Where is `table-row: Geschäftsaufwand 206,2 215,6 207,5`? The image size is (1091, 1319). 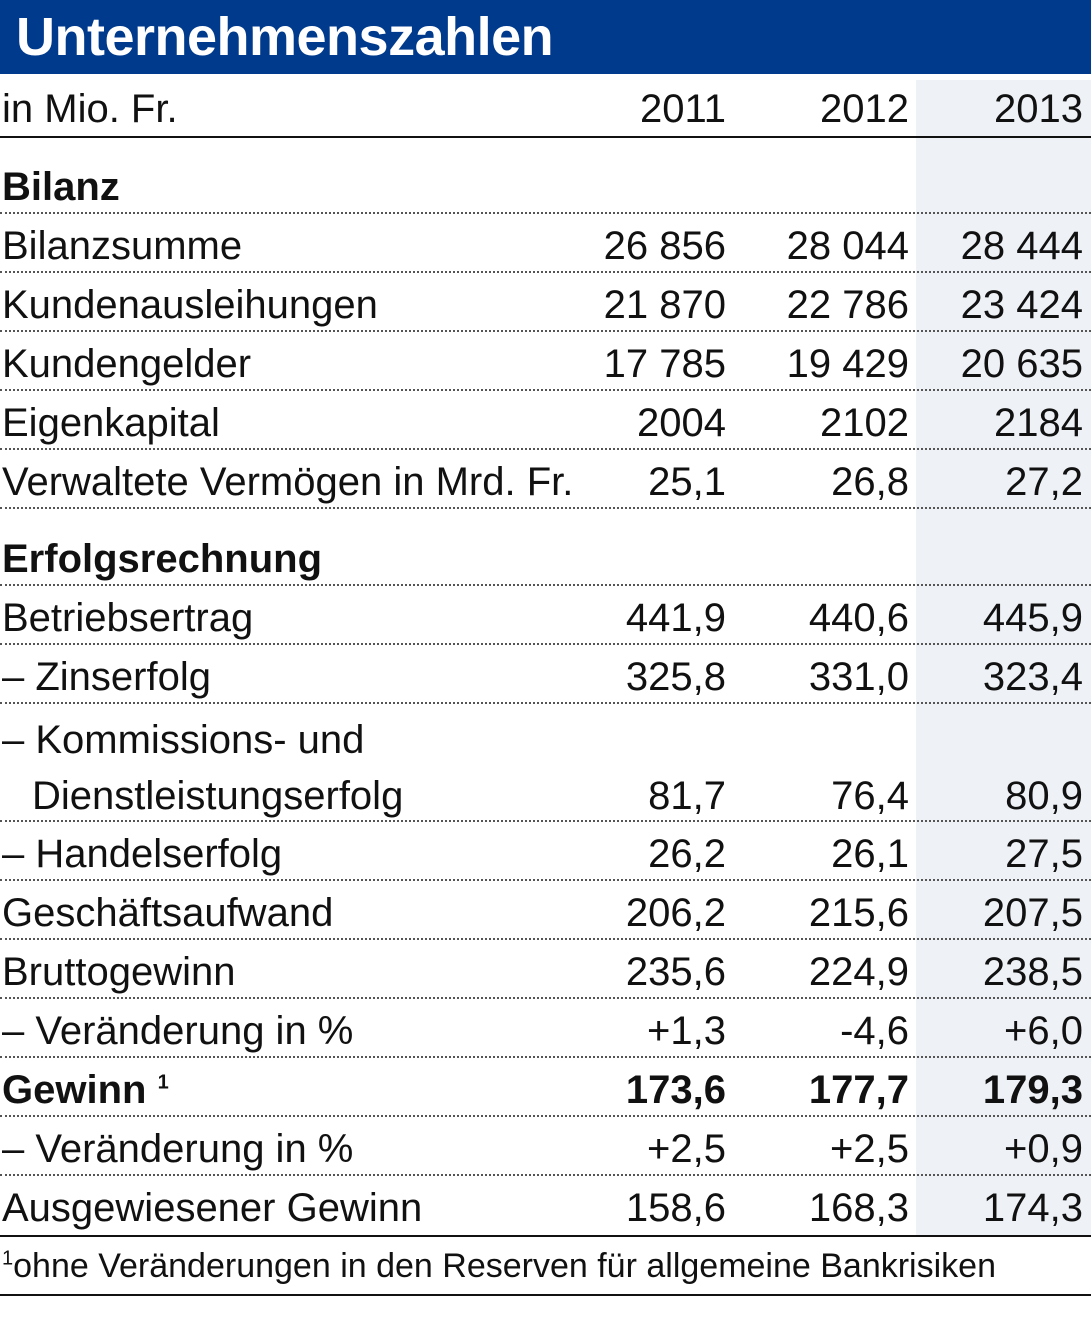 table-row: Geschäftsaufwand 206,2 215,6 207,5 is located at coordinates (545, 915).